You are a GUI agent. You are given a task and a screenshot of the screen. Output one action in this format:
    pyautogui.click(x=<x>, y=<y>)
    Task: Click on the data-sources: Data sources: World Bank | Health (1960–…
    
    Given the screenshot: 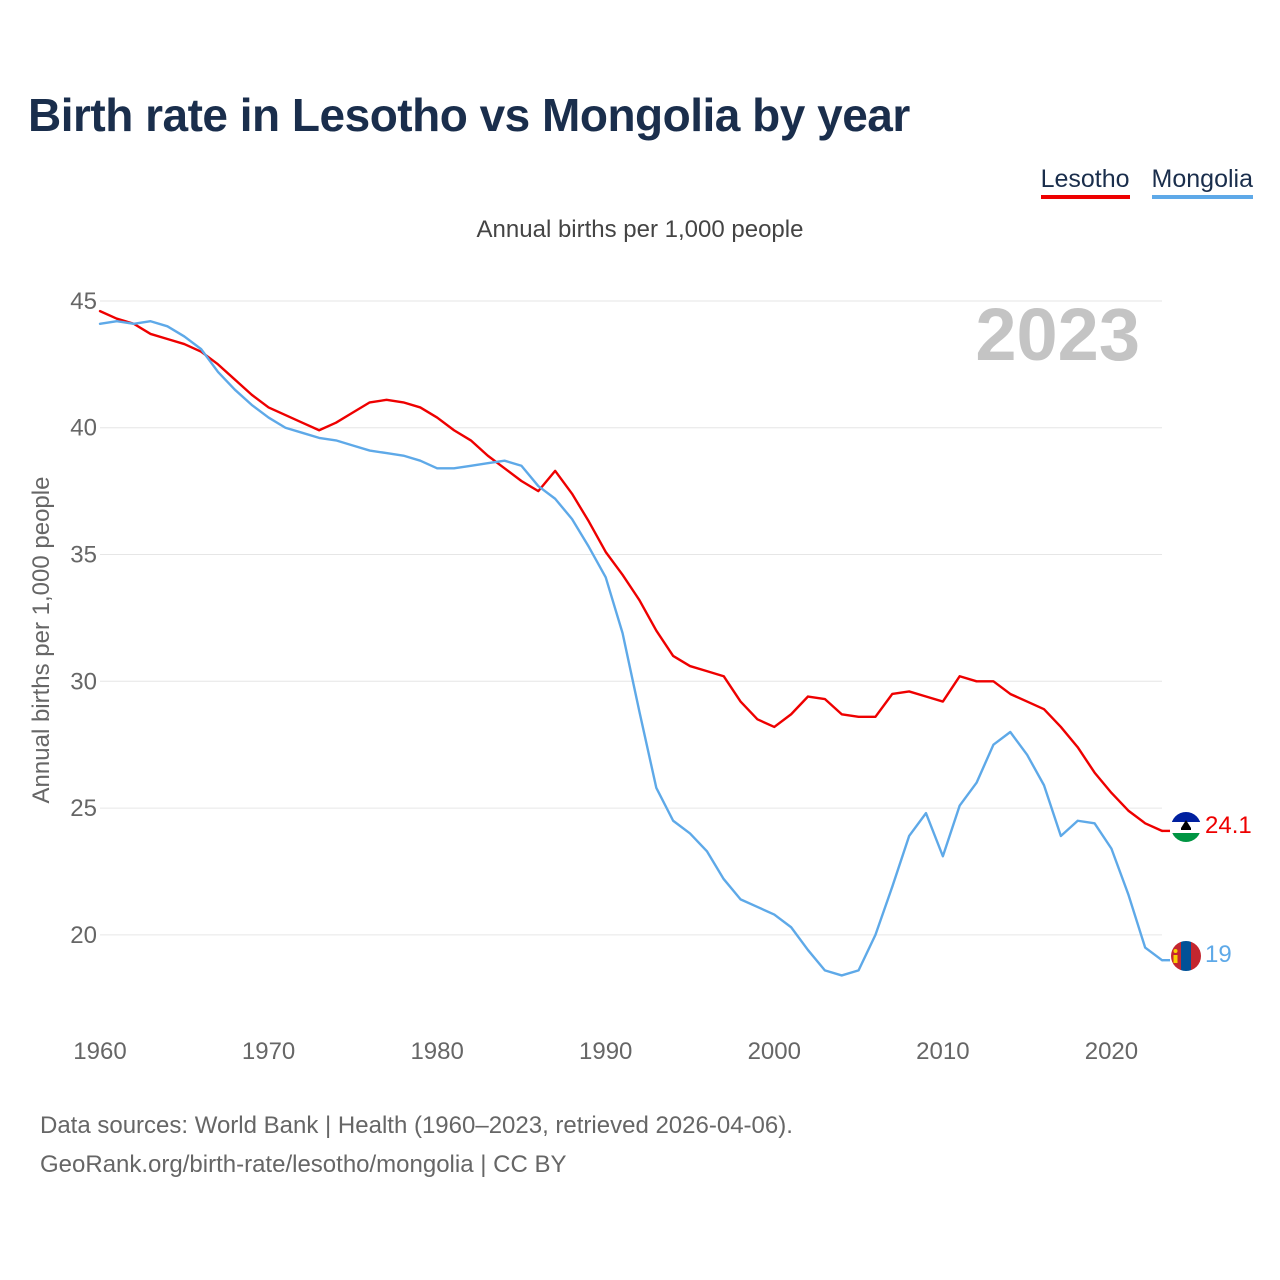 What is the action you would take?
    pyautogui.click(x=416, y=1145)
    